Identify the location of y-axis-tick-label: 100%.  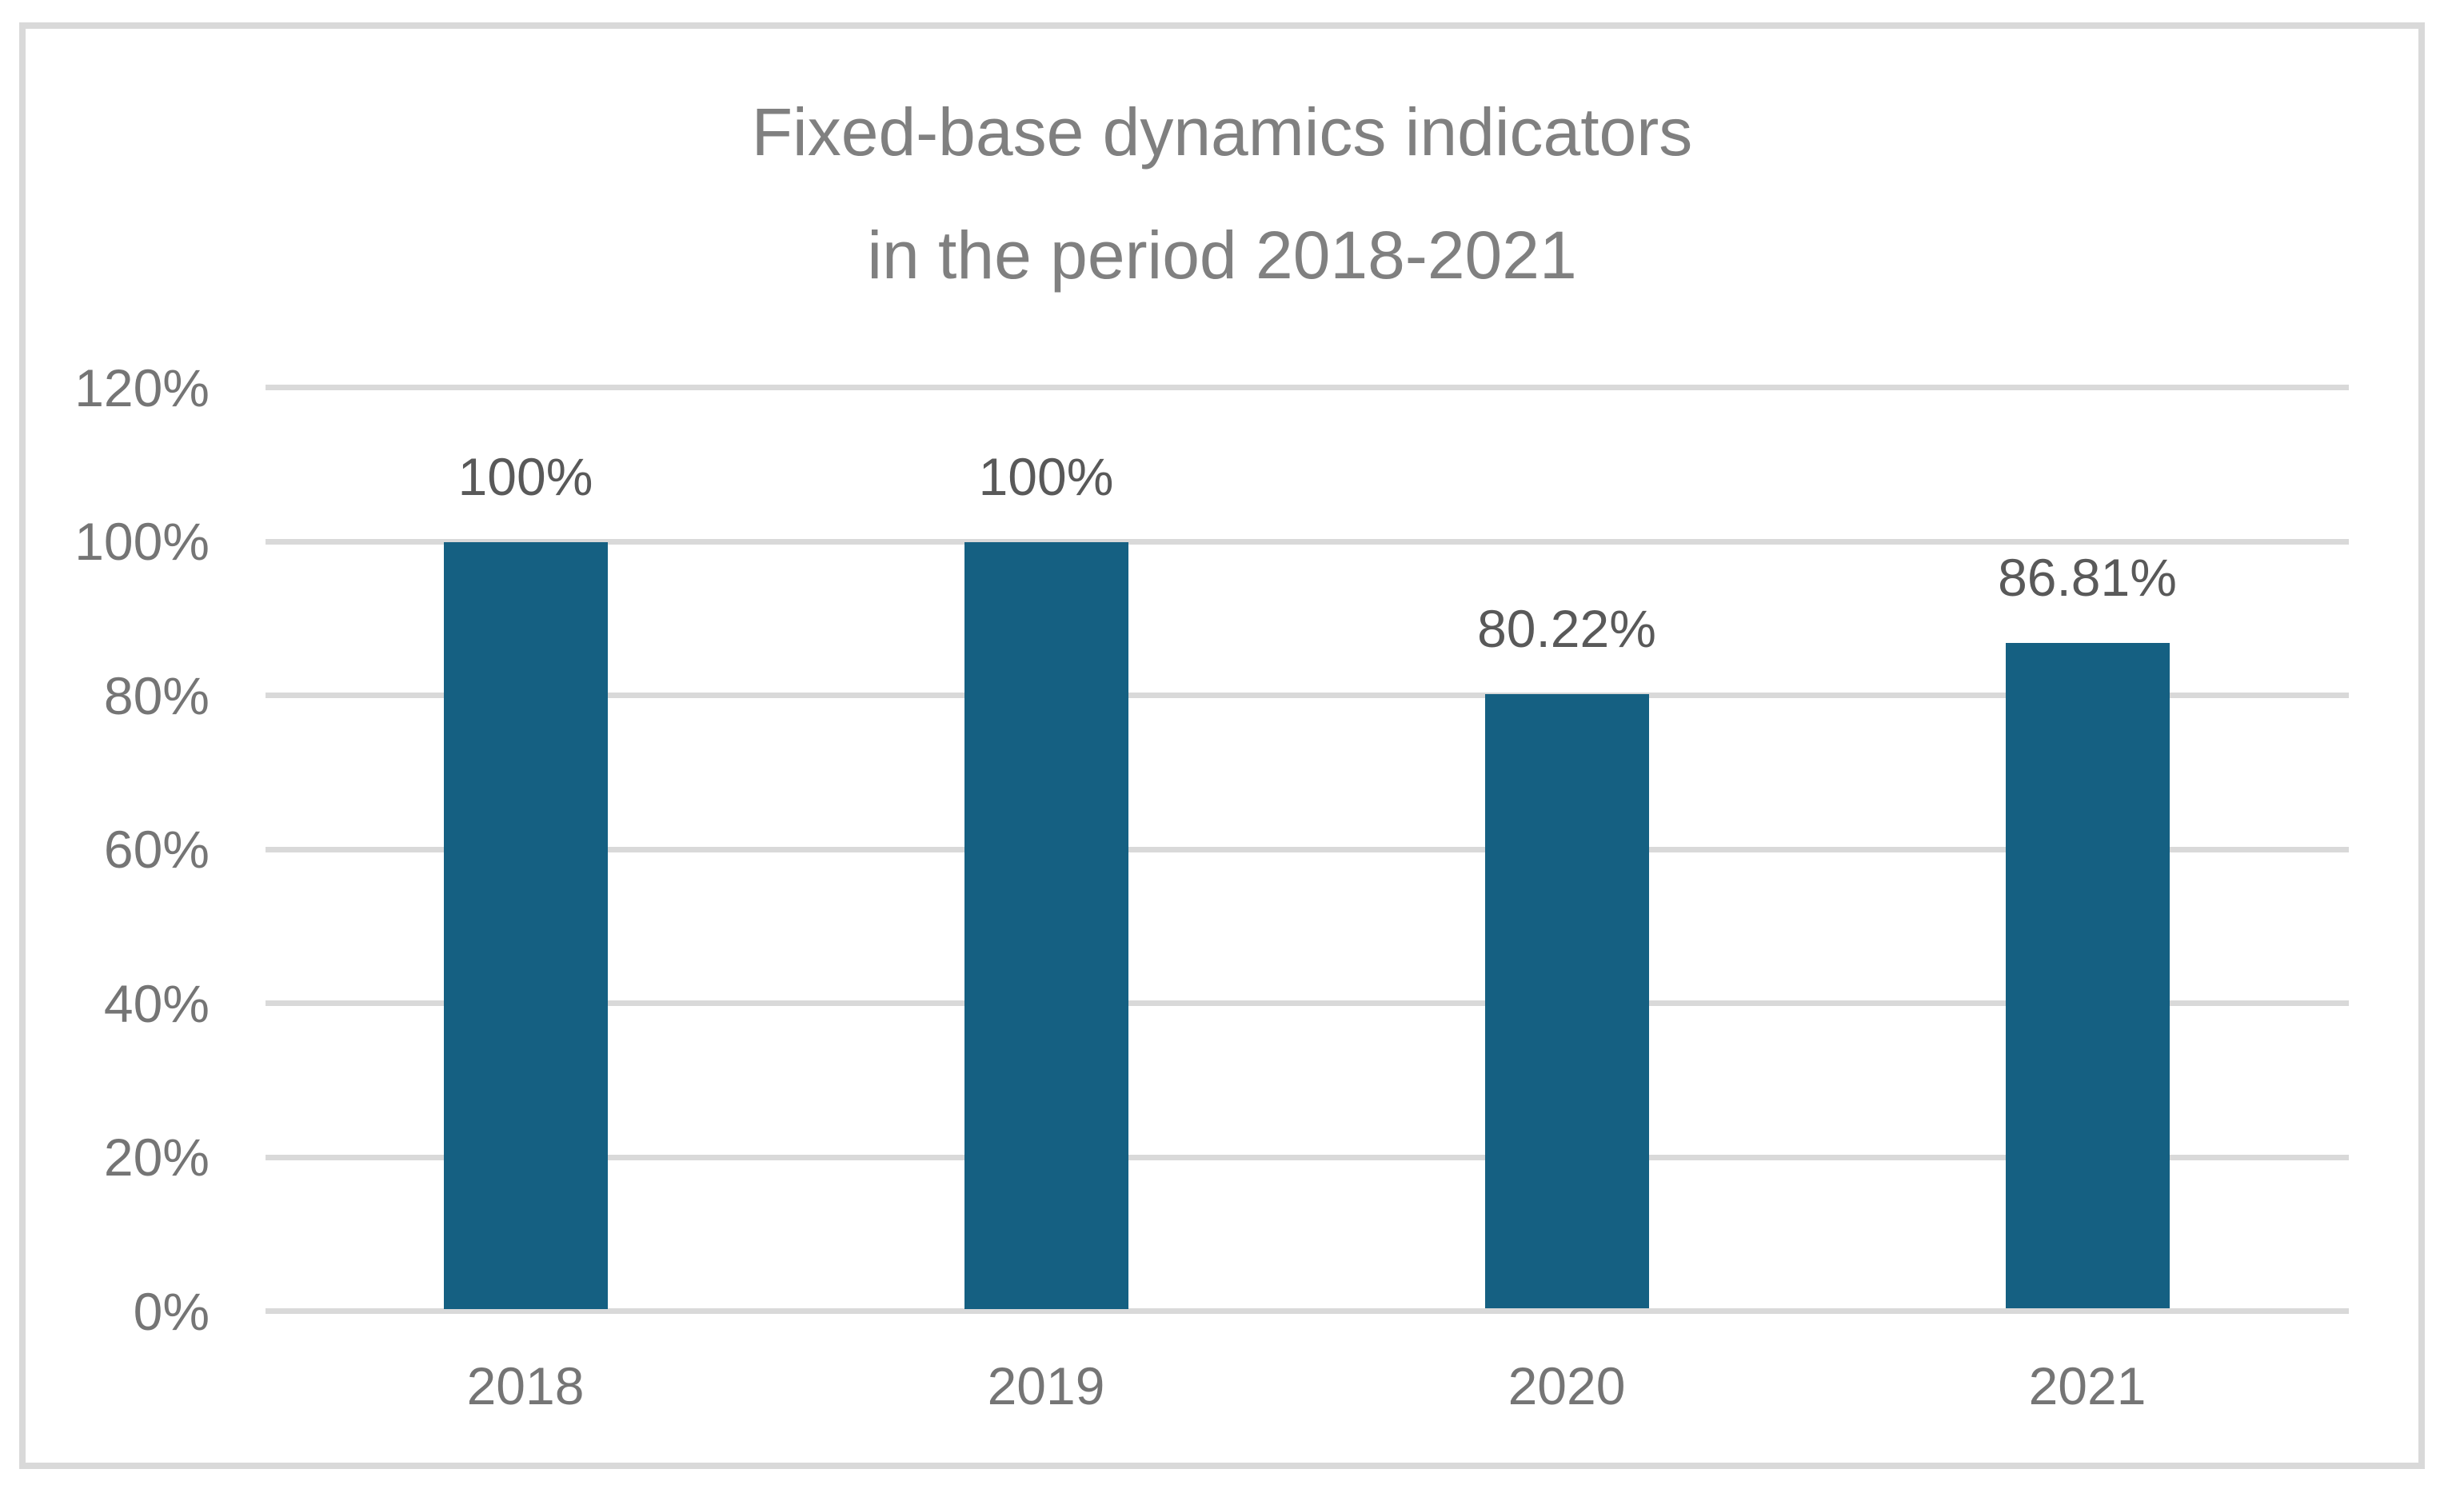
(142, 541).